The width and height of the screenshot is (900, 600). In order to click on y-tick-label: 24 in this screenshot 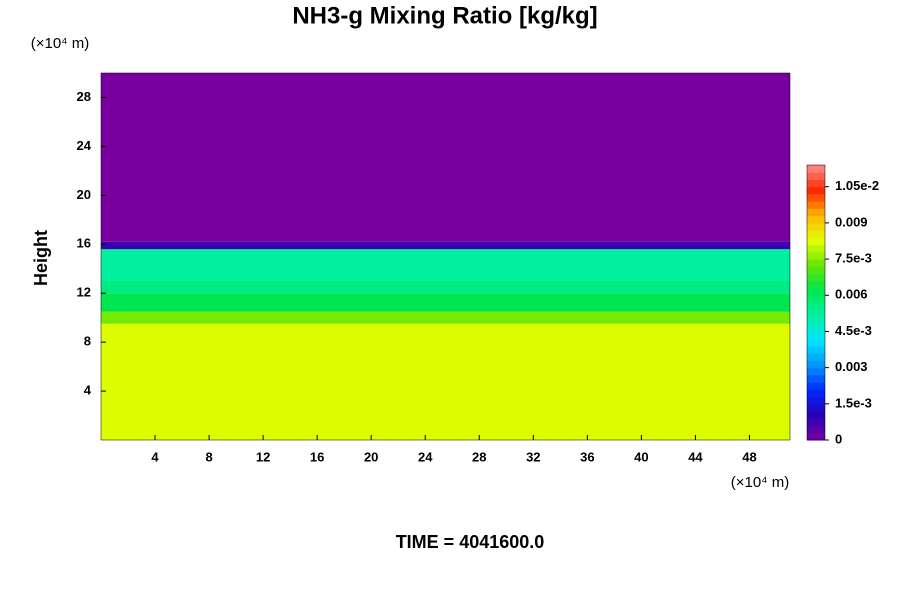, I will do `click(84, 145)`.